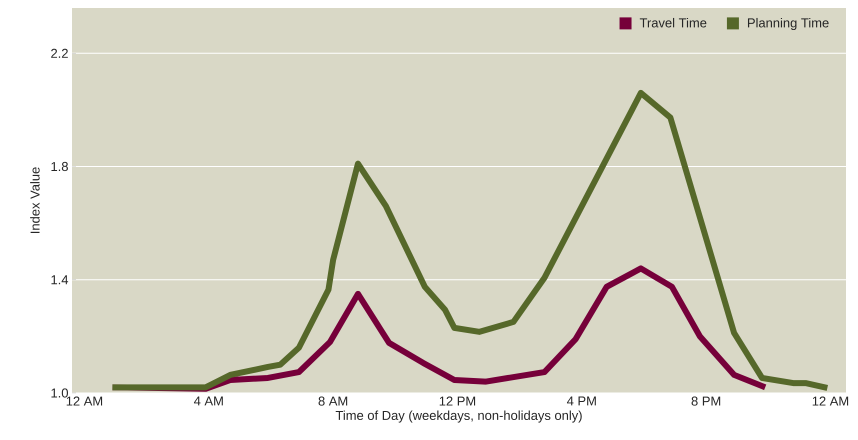 The width and height of the screenshot is (858, 440). What do you see at coordinates (59, 53) in the screenshot?
I see `y-tick-label: 2.2` at bounding box center [59, 53].